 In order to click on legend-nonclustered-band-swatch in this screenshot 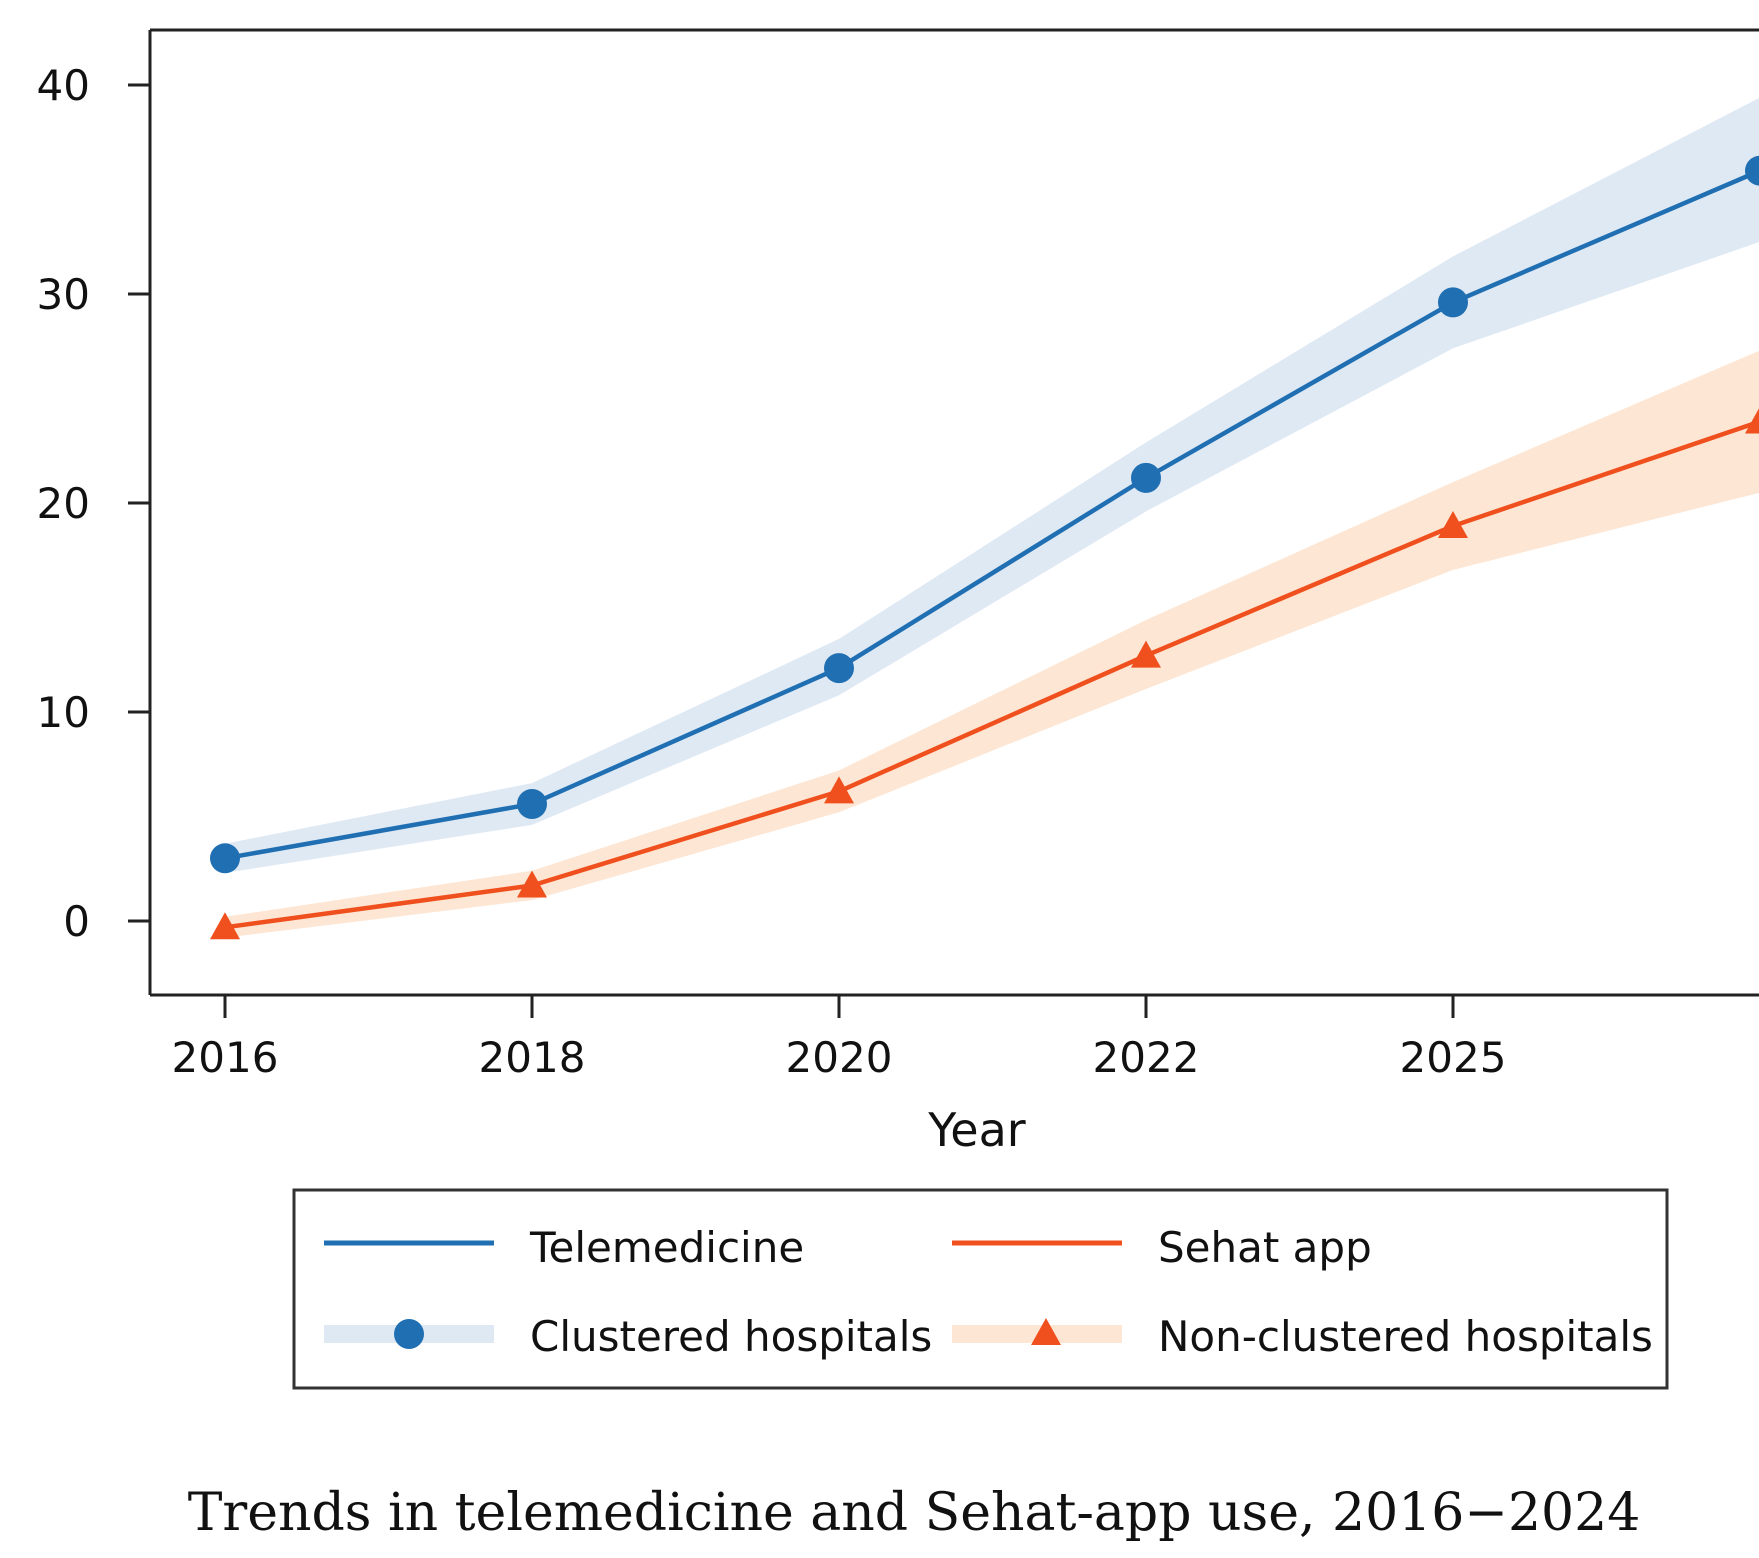, I will do `click(1037, 1334)`.